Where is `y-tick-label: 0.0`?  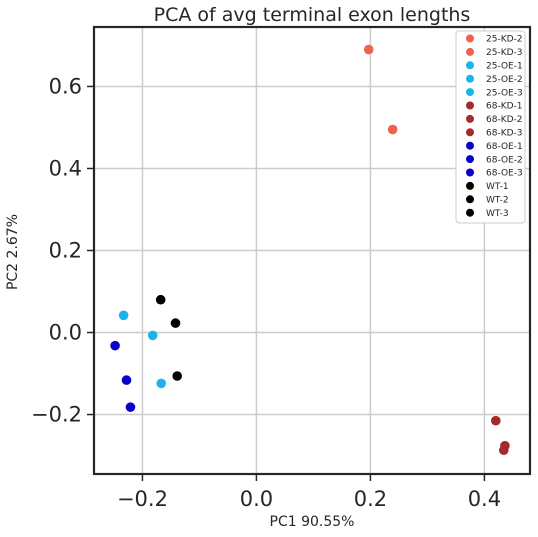
y-tick-label: 0.0 is located at coordinates (65, 333).